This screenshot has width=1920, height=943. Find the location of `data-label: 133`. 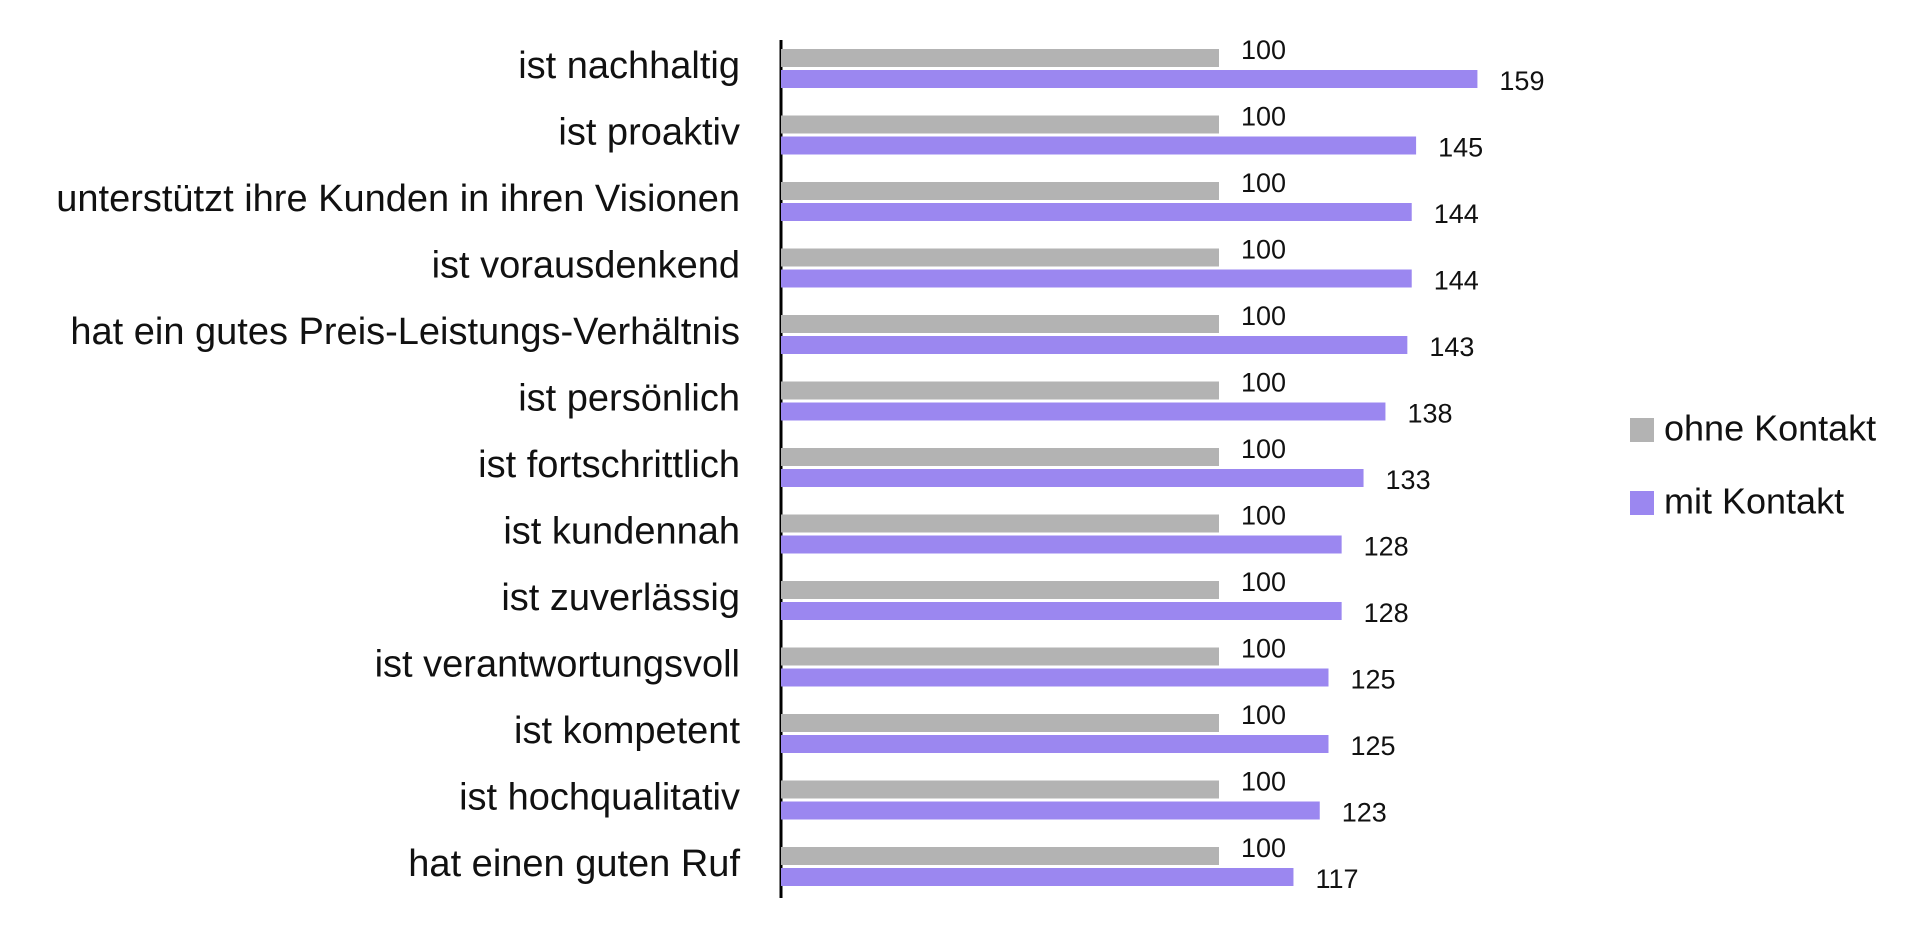

data-label: 133 is located at coordinates (1408, 480).